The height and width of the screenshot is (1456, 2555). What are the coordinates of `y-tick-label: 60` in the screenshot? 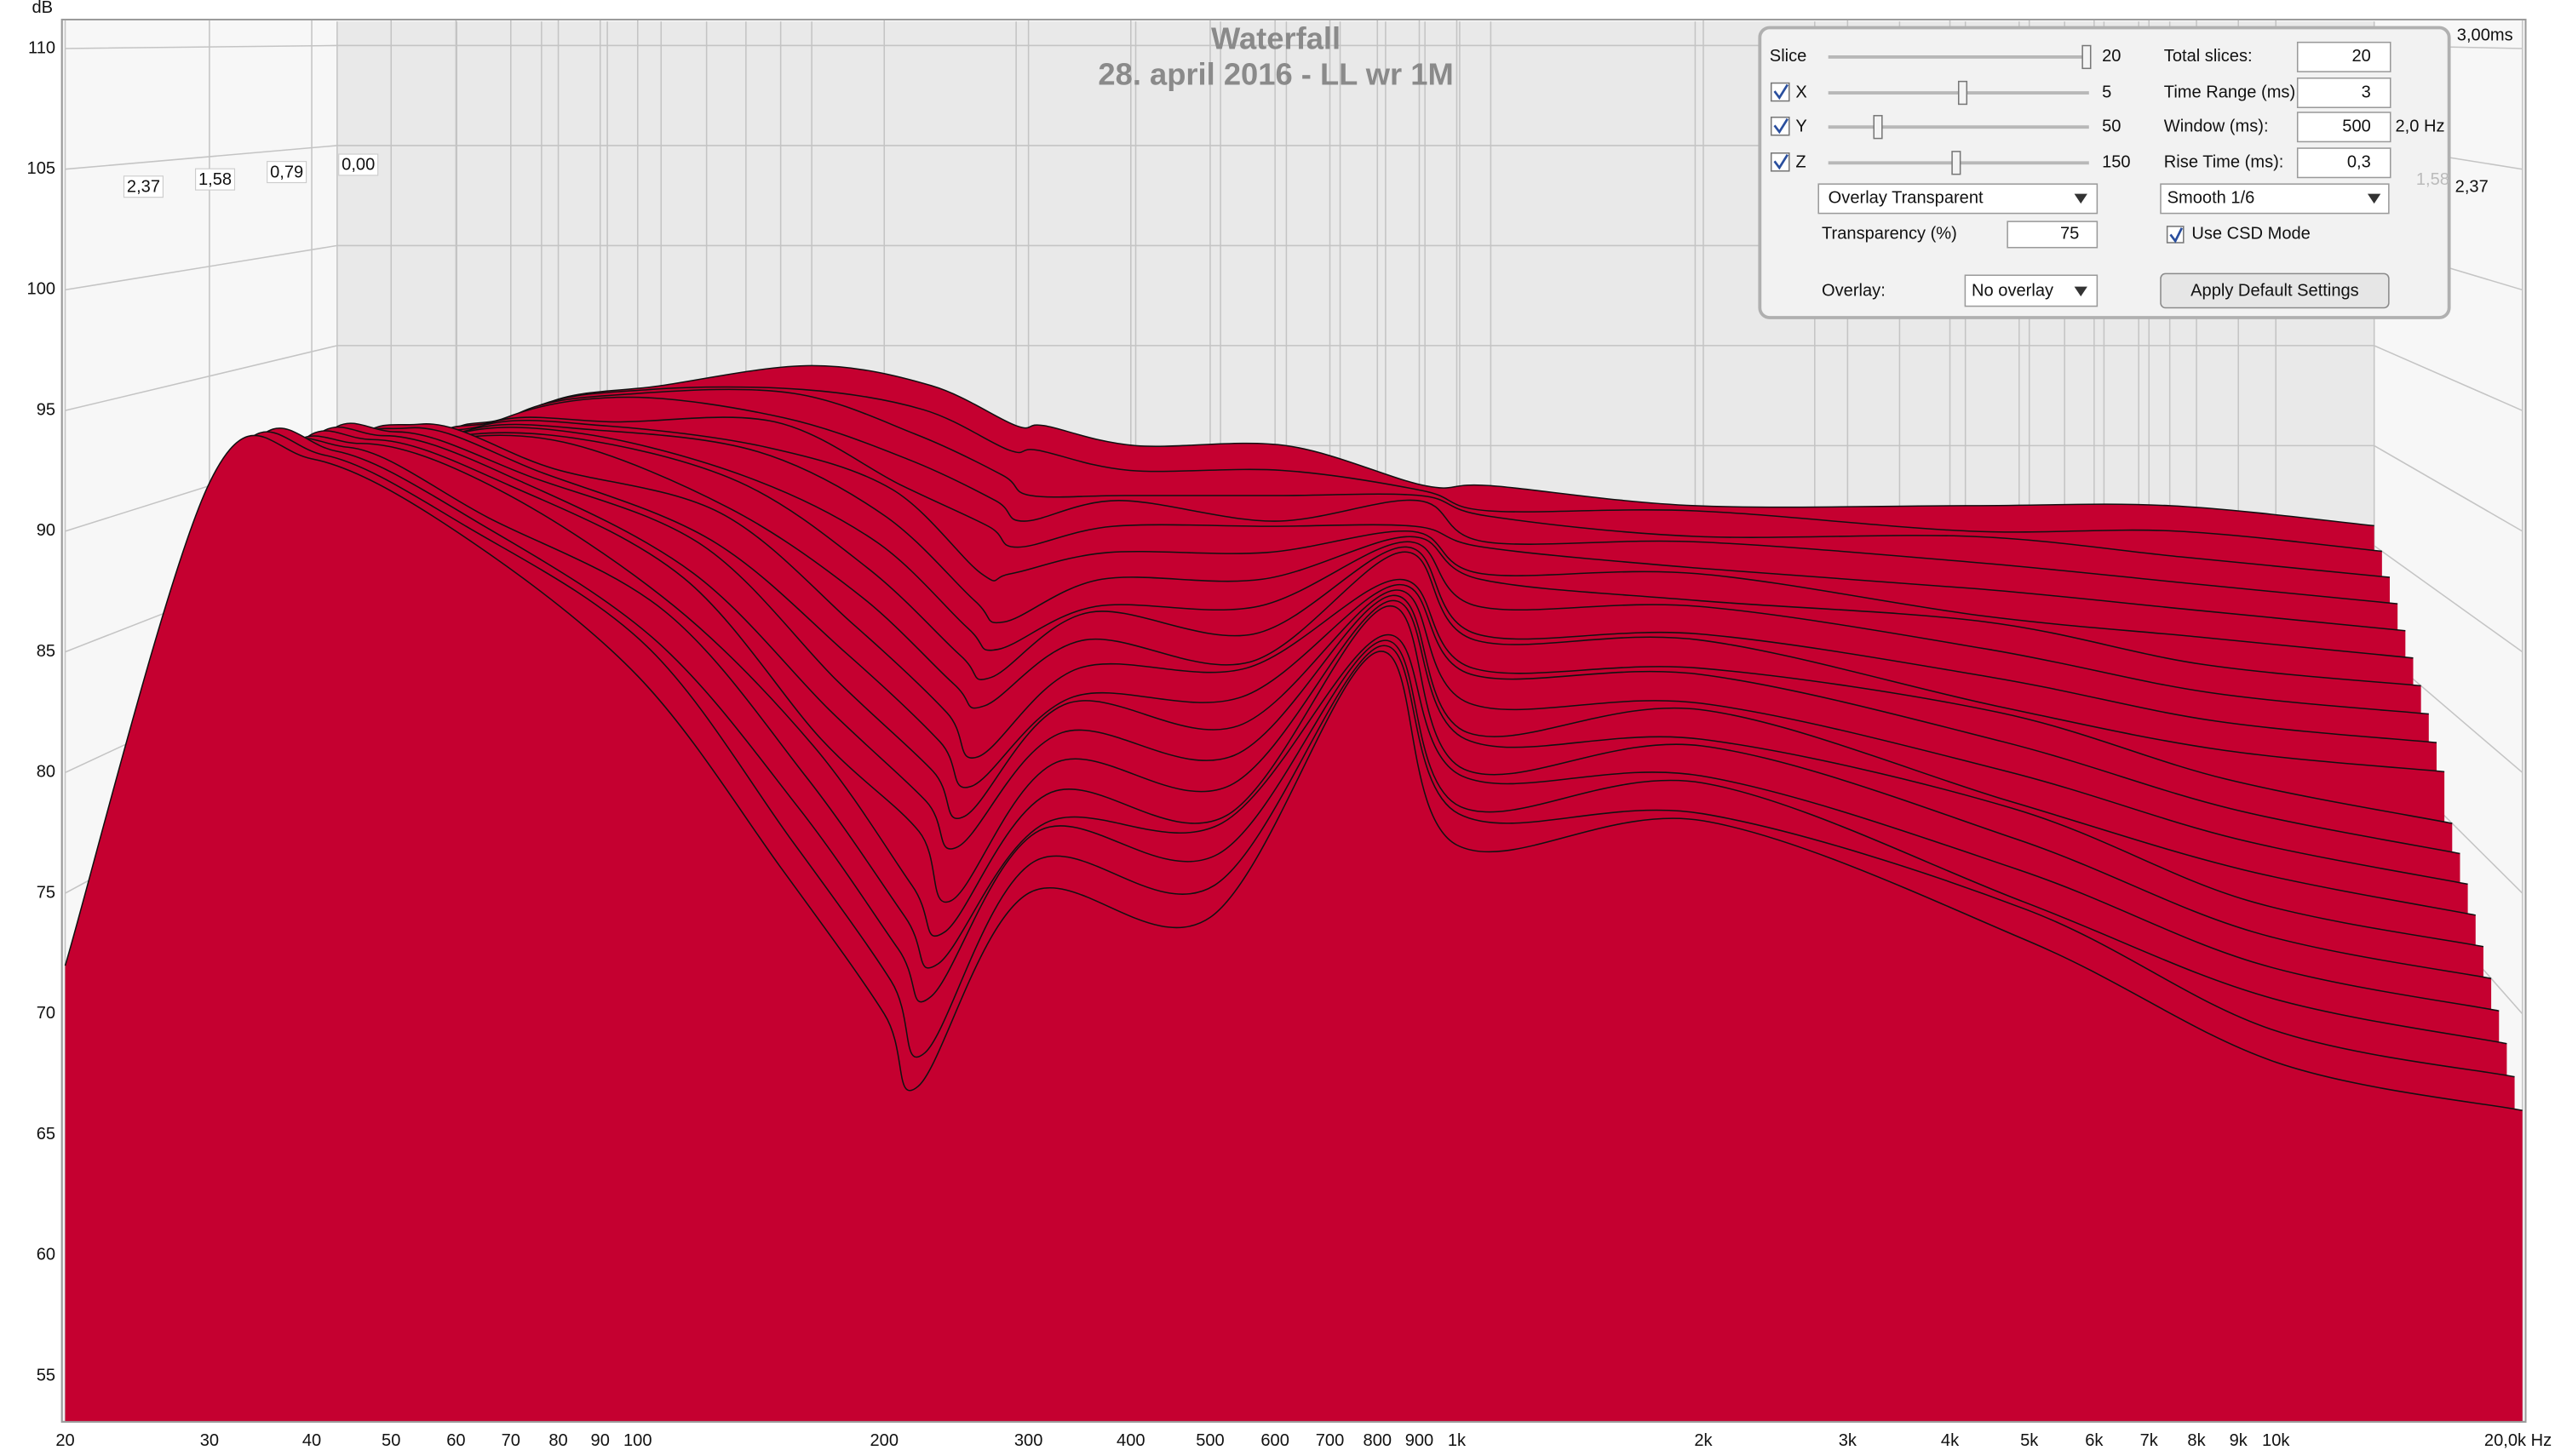 It's located at (46, 1255).